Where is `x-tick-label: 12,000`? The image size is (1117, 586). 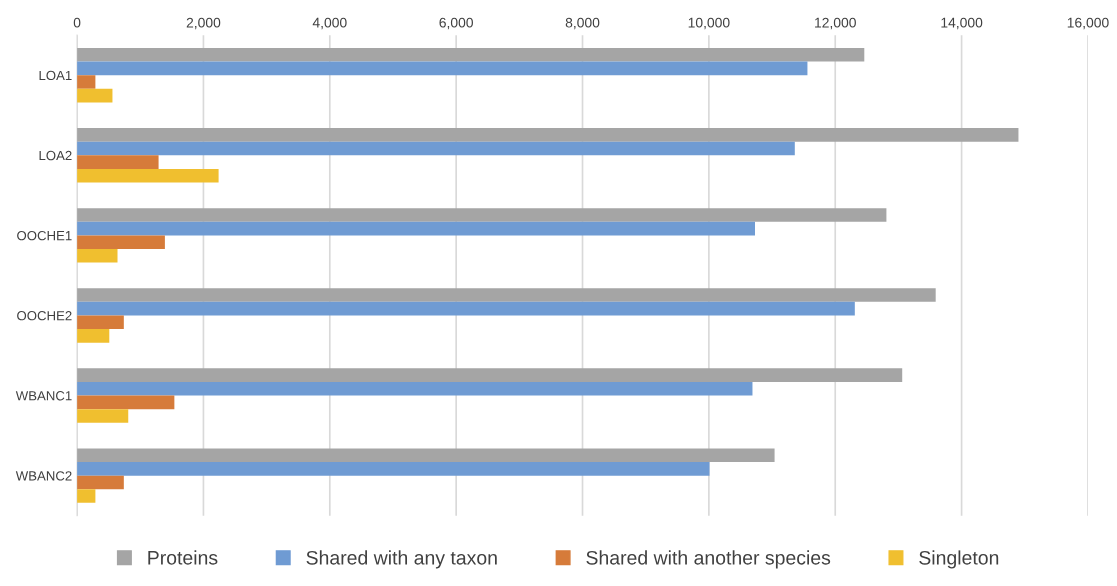 x-tick-label: 12,000 is located at coordinates (835, 23).